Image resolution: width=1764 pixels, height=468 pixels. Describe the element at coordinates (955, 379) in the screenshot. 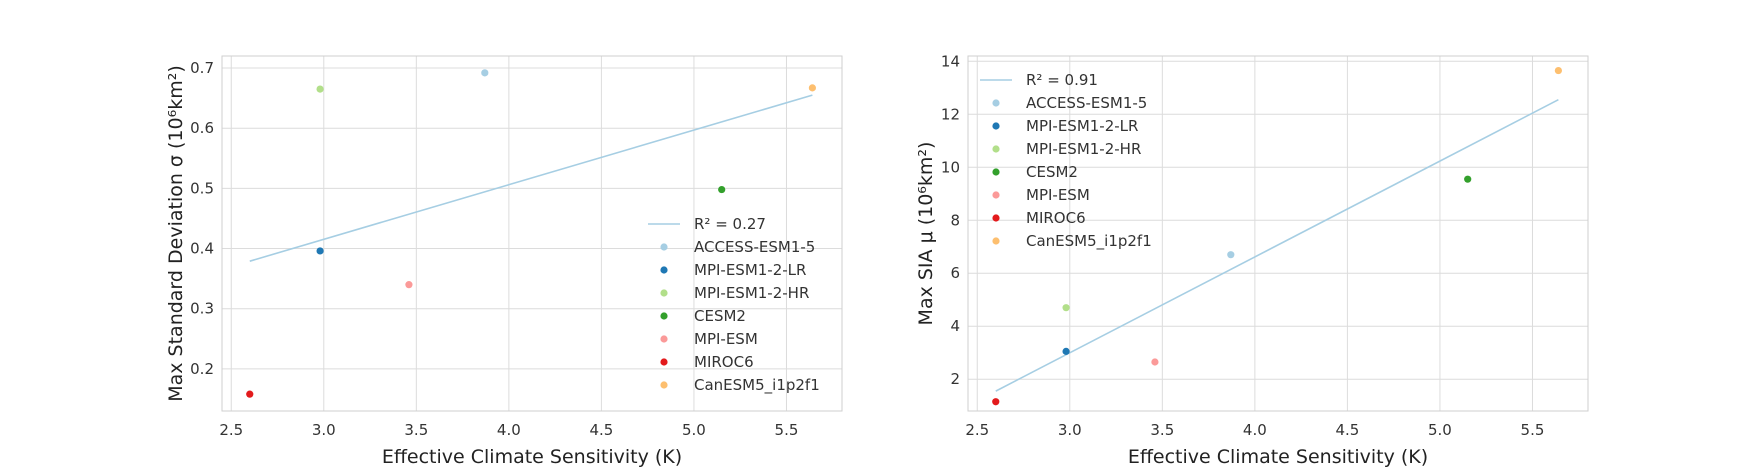

I see `y-tick-label: 2` at that location.